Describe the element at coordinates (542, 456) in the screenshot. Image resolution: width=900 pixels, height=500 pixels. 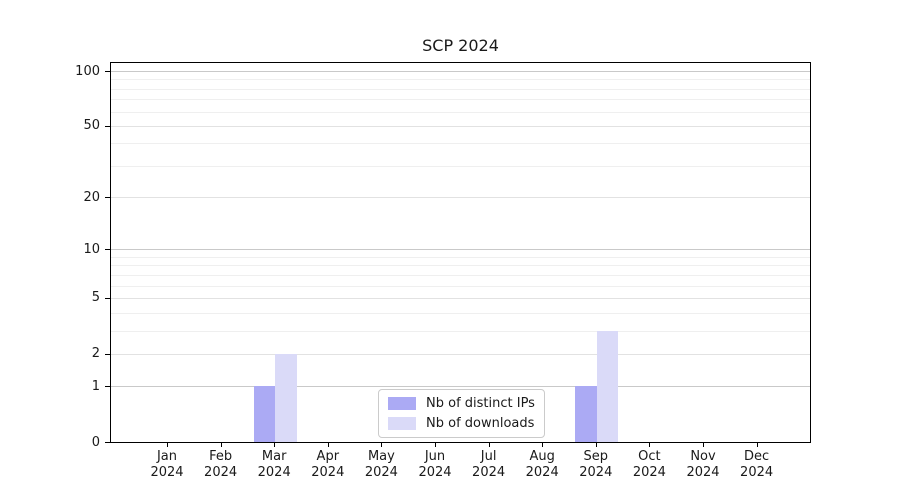
I see `x-tick-month: Aug` at that location.